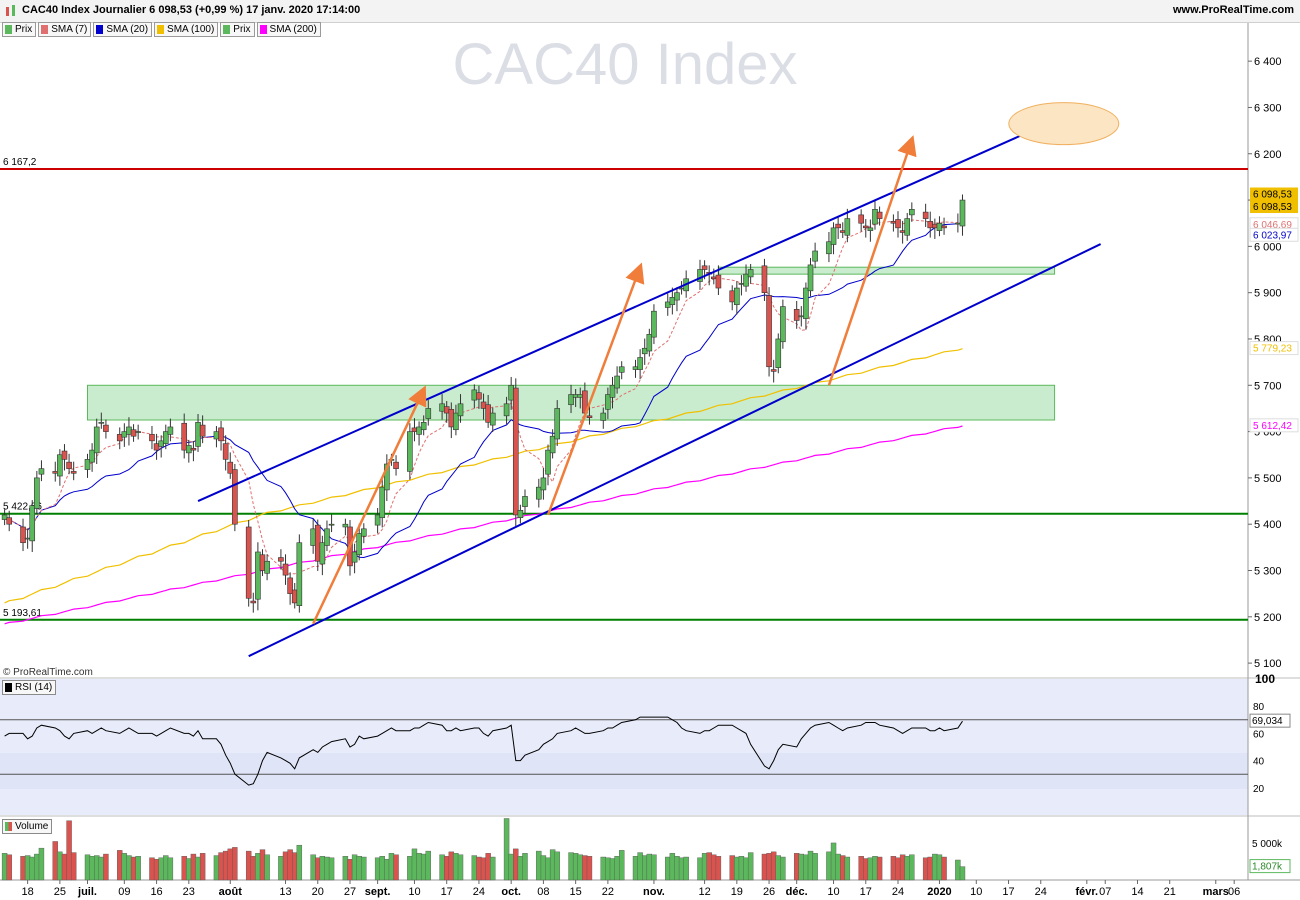  Describe the element at coordinates (939, 892) in the screenshot. I see `x-tick-label: 2020` at that location.